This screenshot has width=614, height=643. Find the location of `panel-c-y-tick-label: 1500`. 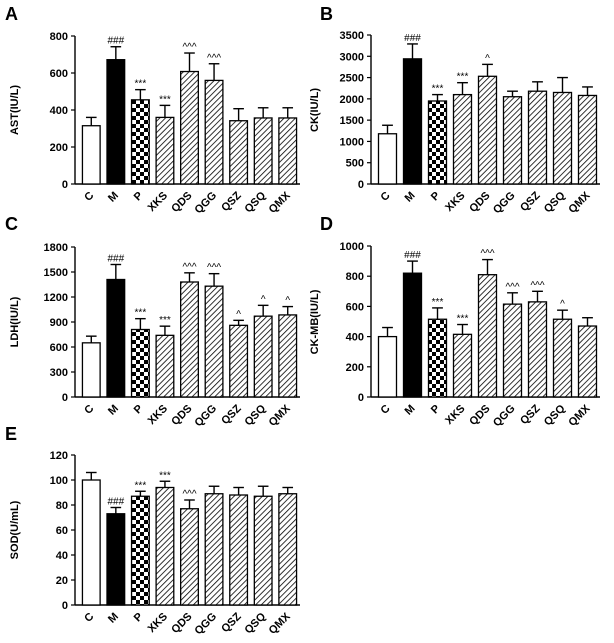

panel-c-y-tick-label: 1500 is located at coordinates (56, 273).